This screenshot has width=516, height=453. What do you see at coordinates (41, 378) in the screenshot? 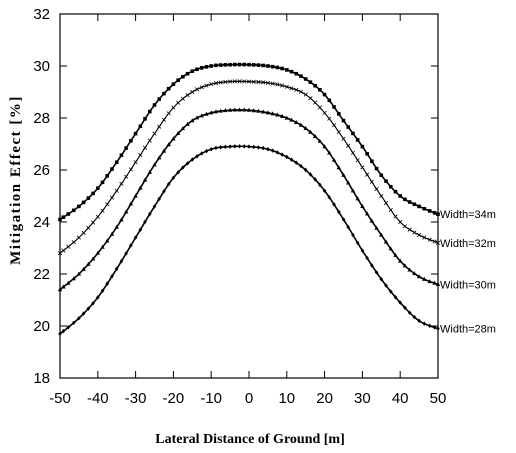
I see `y-tick-label: 18` at bounding box center [41, 378].